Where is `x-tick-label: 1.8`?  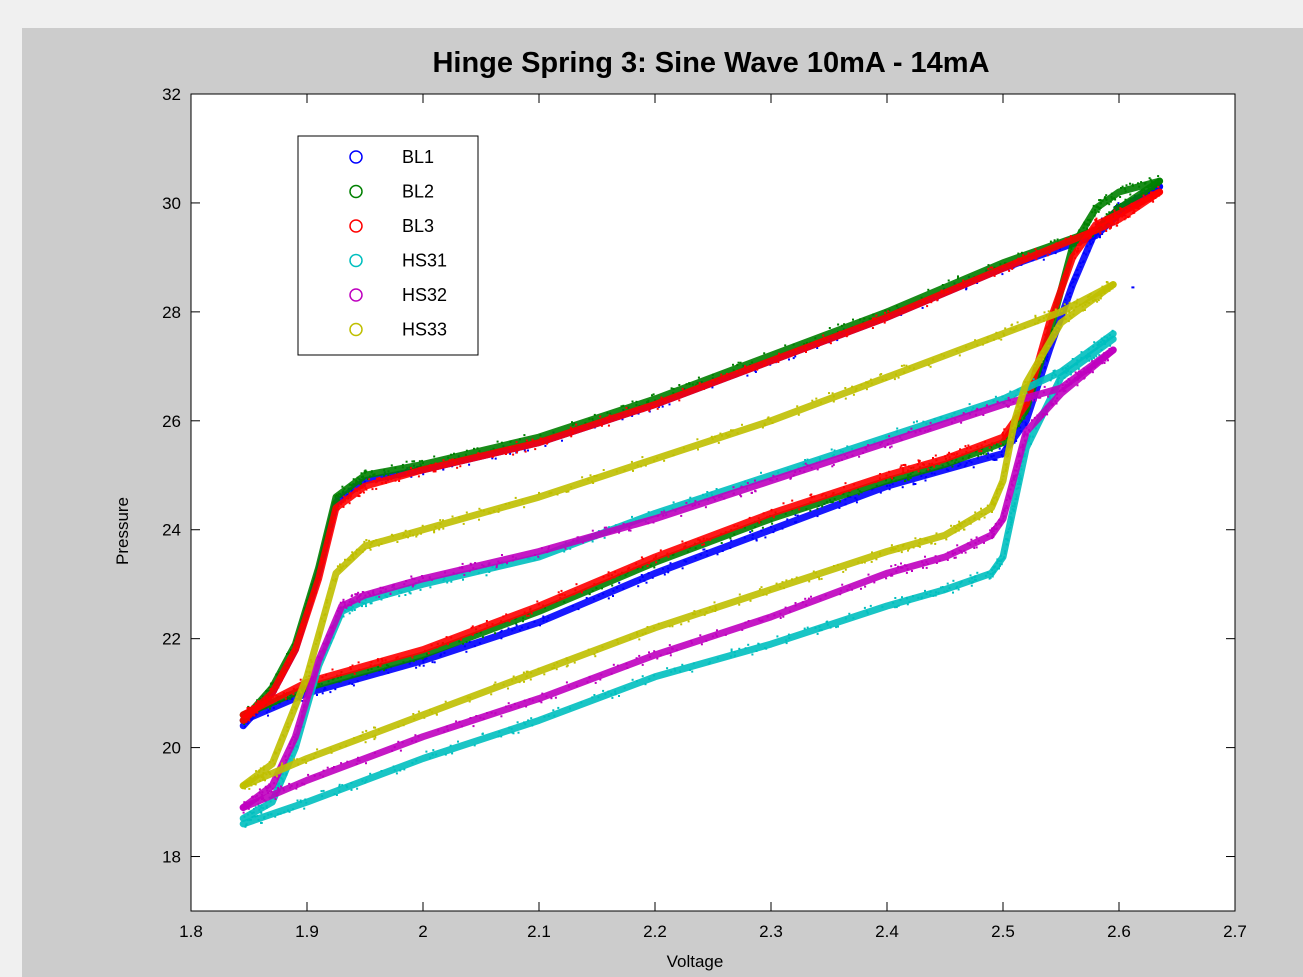
x-tick-label: 1.8 is located at coordinates (191, 931).